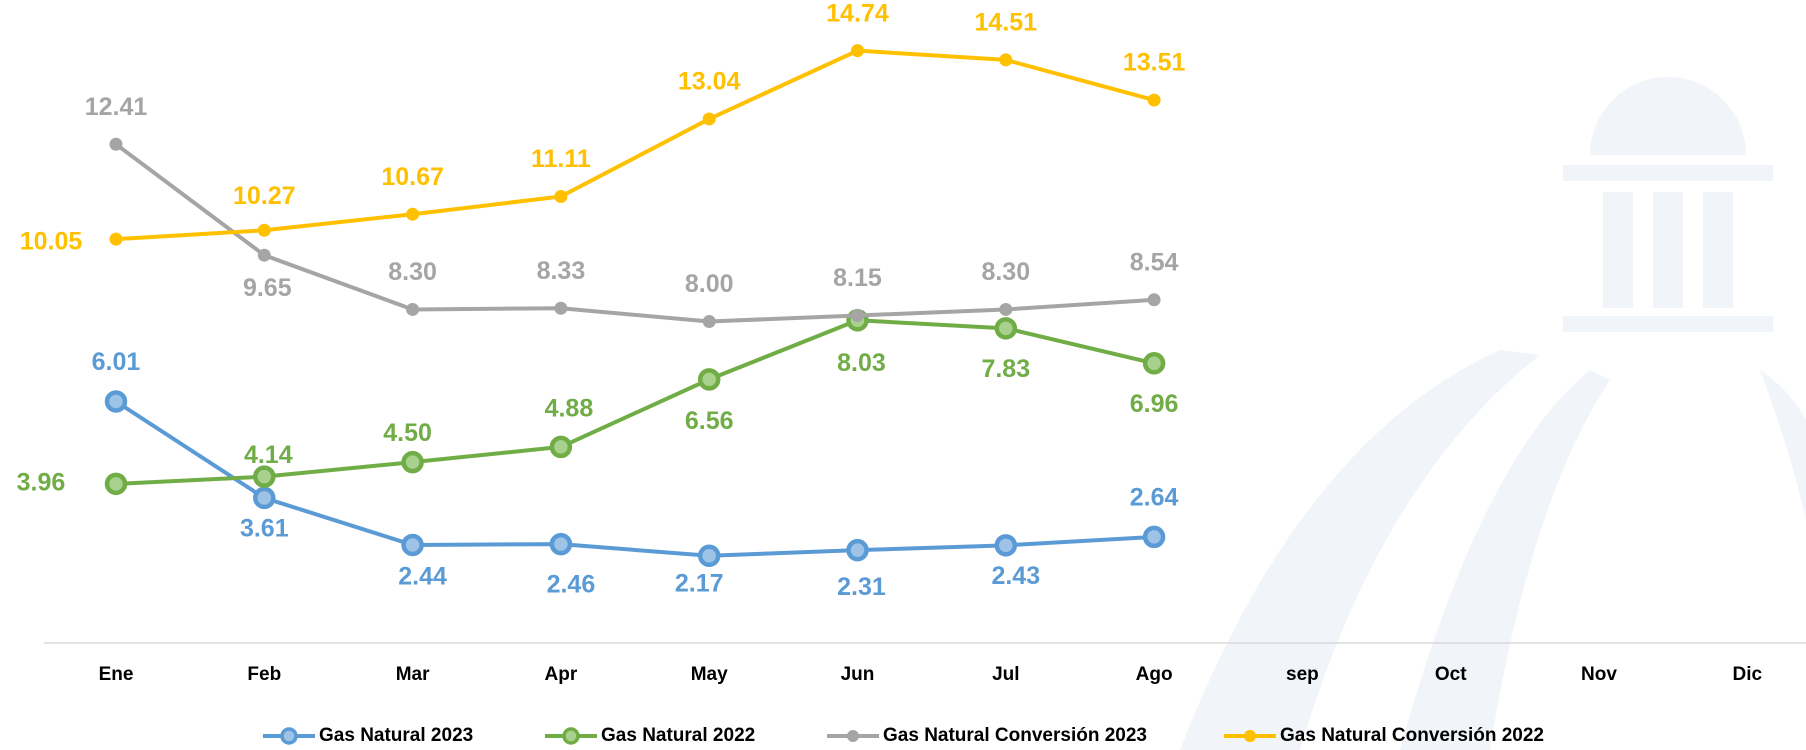 Image resolution: width=1806 pixels, height=750 pixels. What do you see at coordinates (1451, 674) in the screenshot?
I see `x-tick-label: Oct` at bounding box center [1451, 674].